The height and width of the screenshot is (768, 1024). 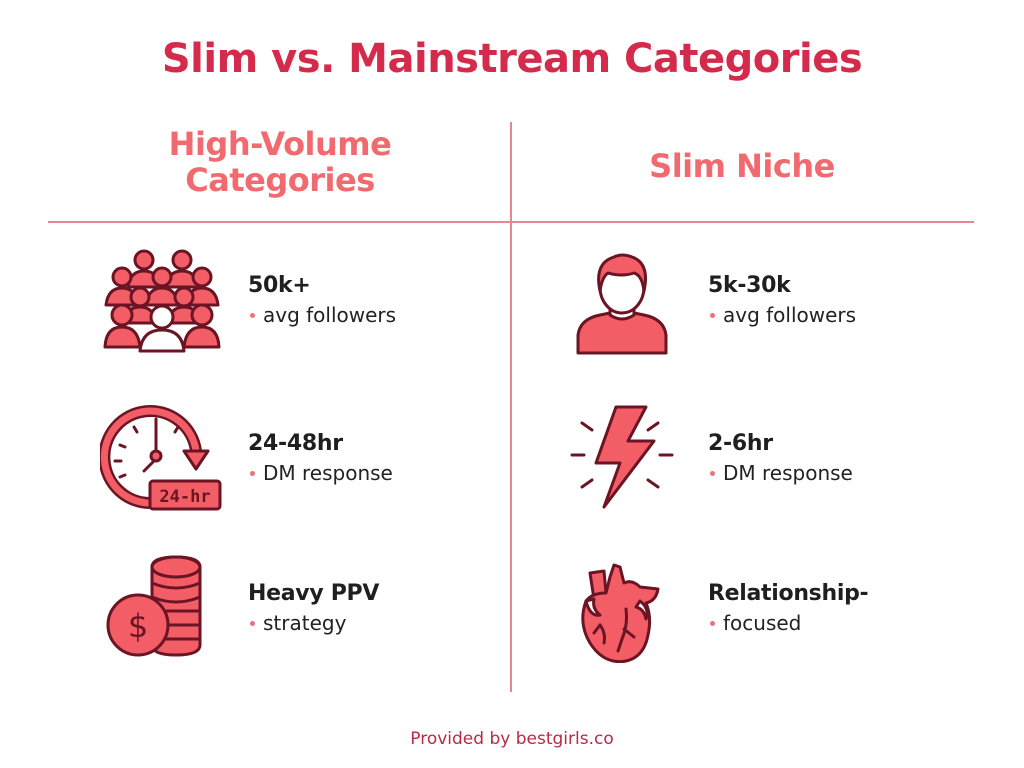 I want to click on dm-response-value: 2-6hr, so click(x=740, y=443).